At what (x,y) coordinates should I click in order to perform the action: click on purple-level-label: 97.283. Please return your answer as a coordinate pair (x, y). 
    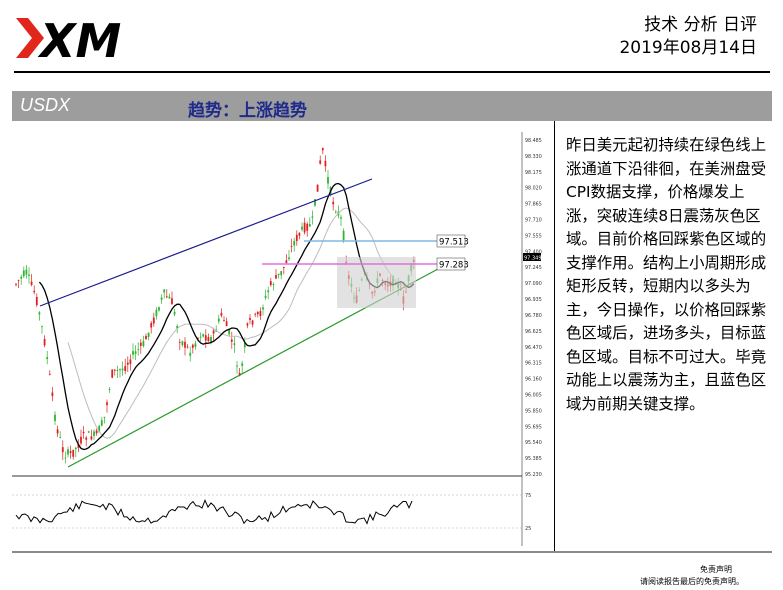
    Looking at the image, I should click on (454, 266).